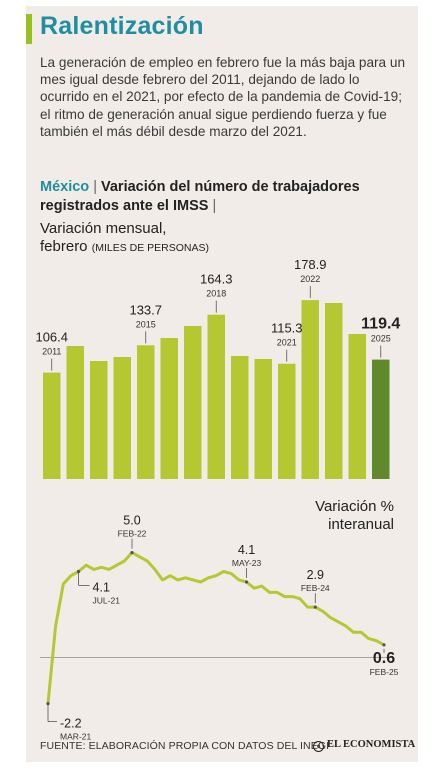 Image resolution: width=434 pixels, height=768 pixels. What do you see at coordinates (99, 420) in the screenshot?
I see `bar-2013` at bounding box center [99, 420].